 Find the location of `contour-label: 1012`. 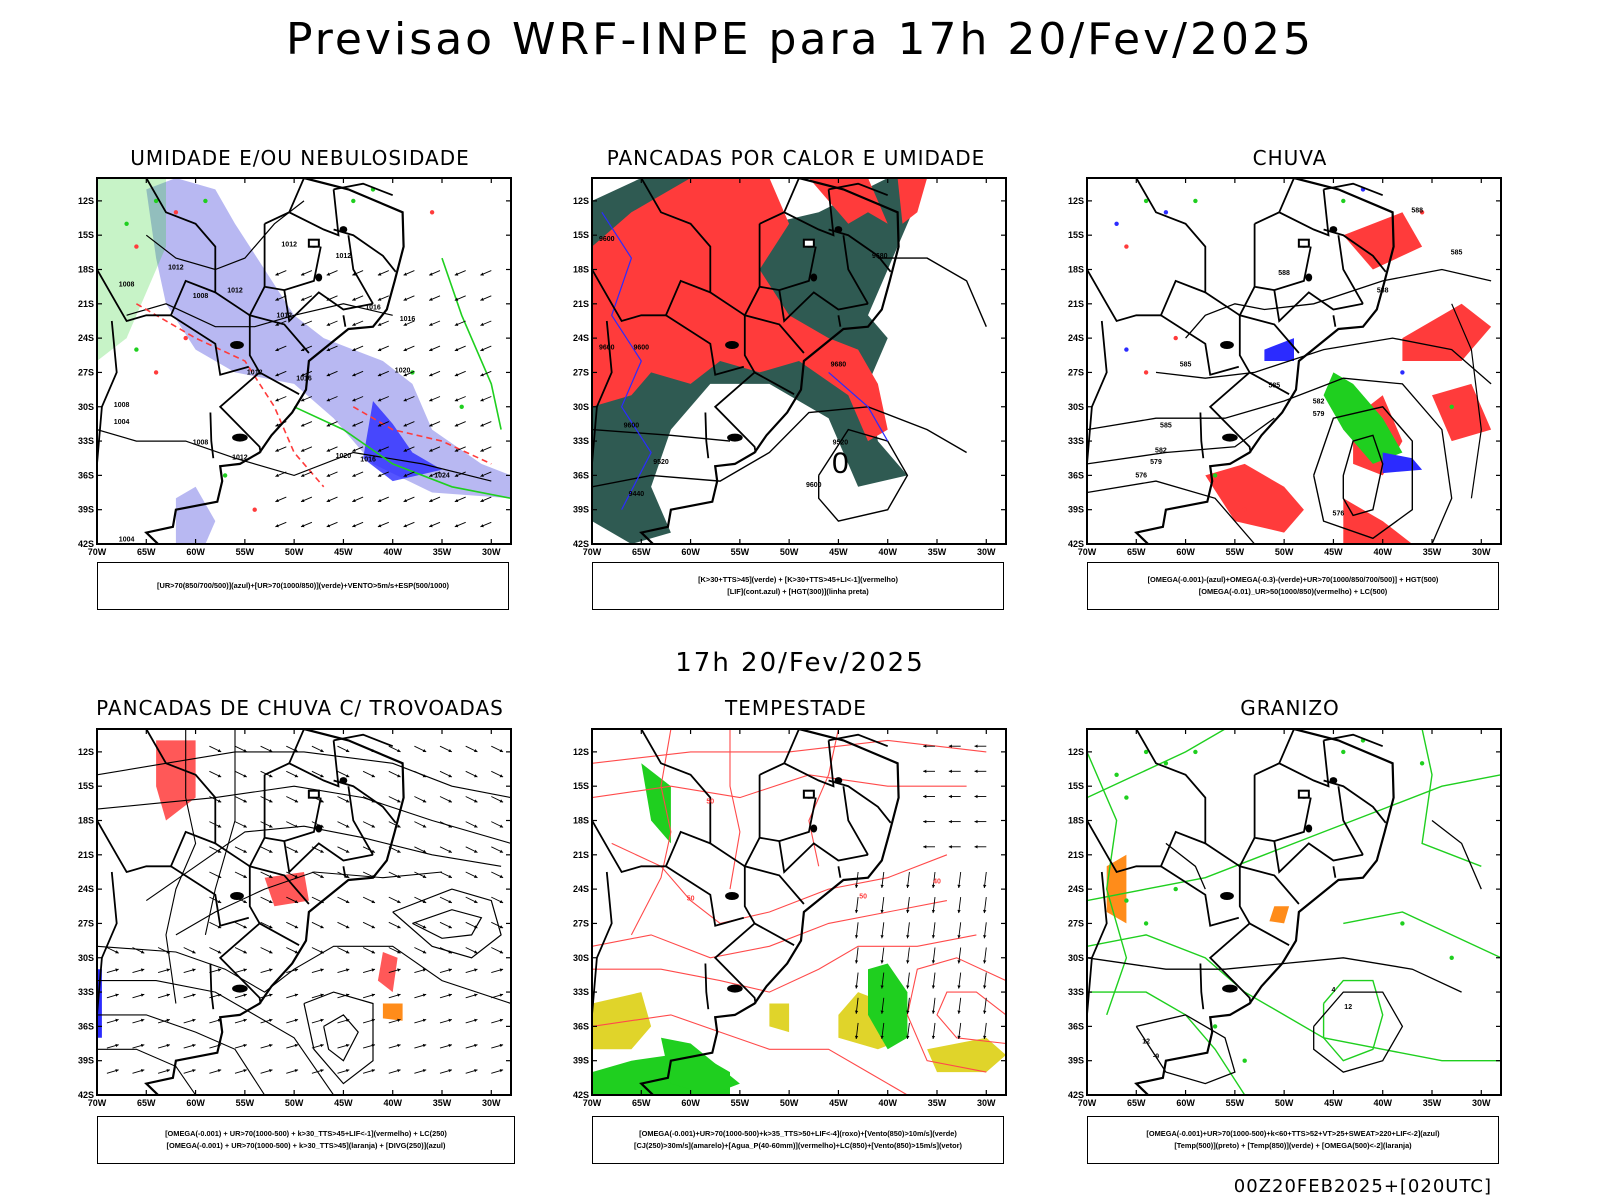

contour-label: 1012 is located at coordinates (285, 316).